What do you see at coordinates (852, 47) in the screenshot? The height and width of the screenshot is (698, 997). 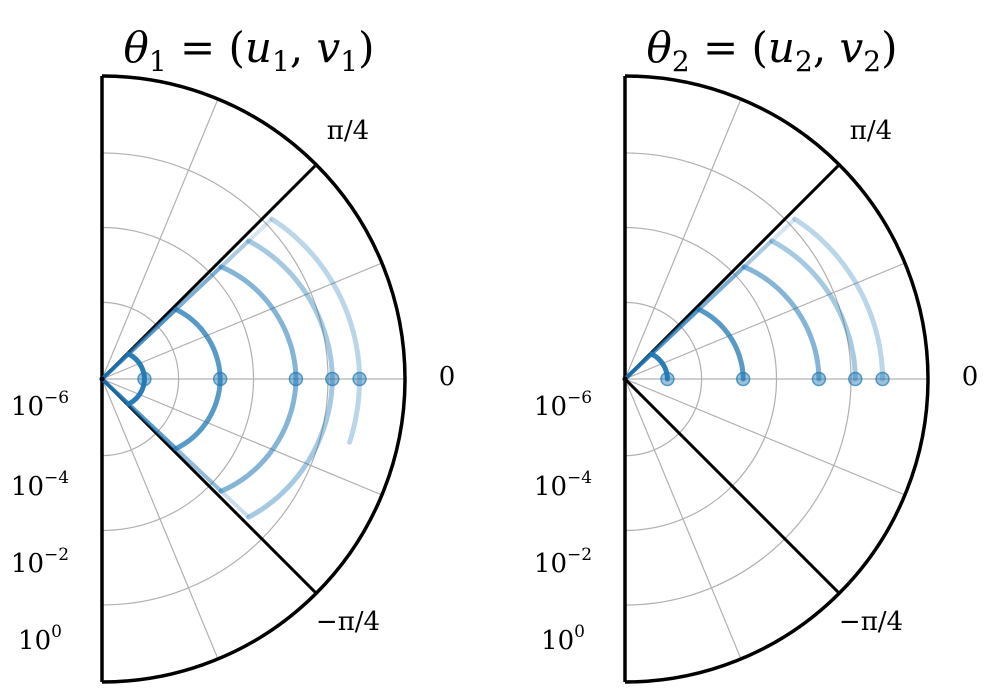 I see `title-v: v` at bounding box center [852, 47].